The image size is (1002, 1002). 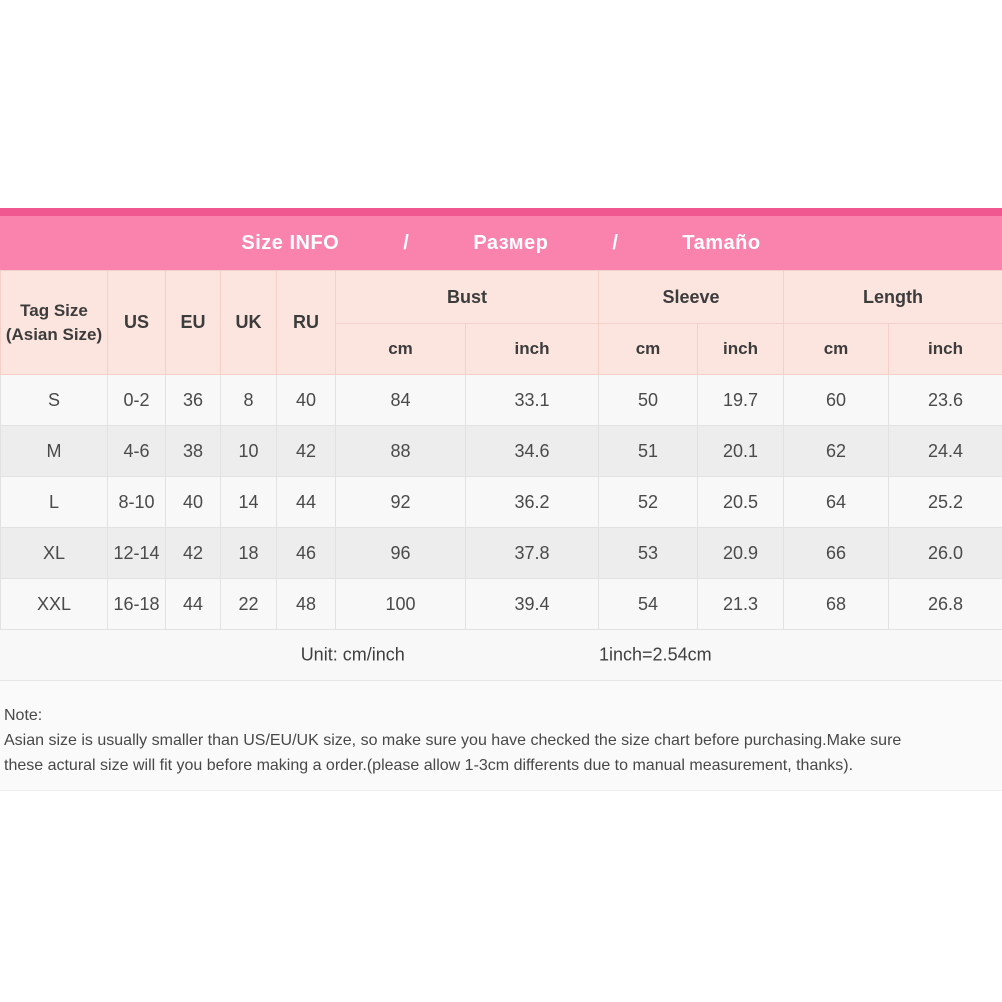 I want to click on size-value-cell: 12-14, so click(x=136, y=553).